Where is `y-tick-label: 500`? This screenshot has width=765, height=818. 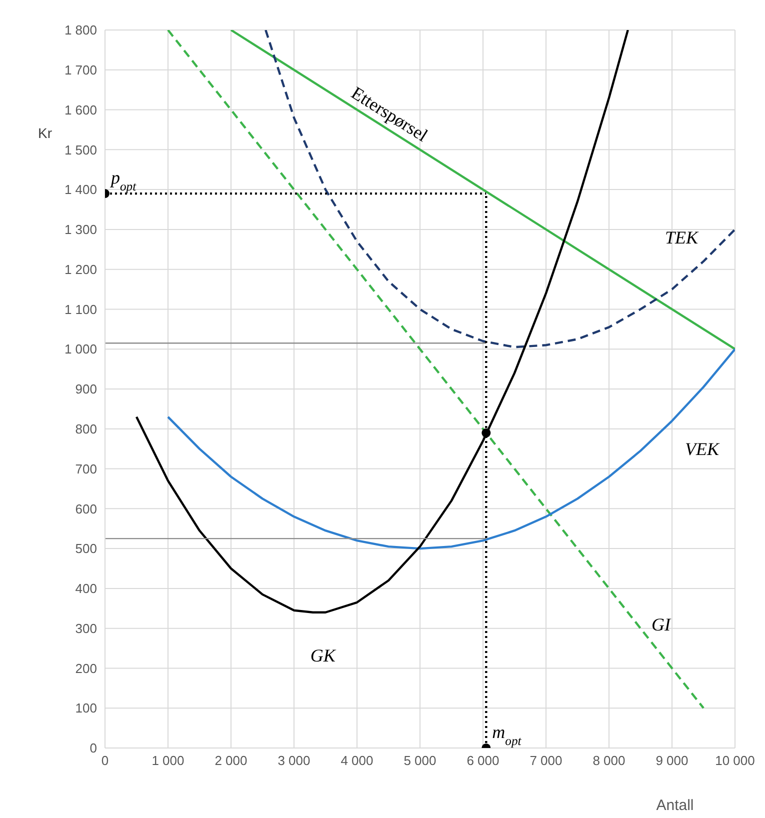
y-tick-label: 500 is located at coordinates (86, 548).